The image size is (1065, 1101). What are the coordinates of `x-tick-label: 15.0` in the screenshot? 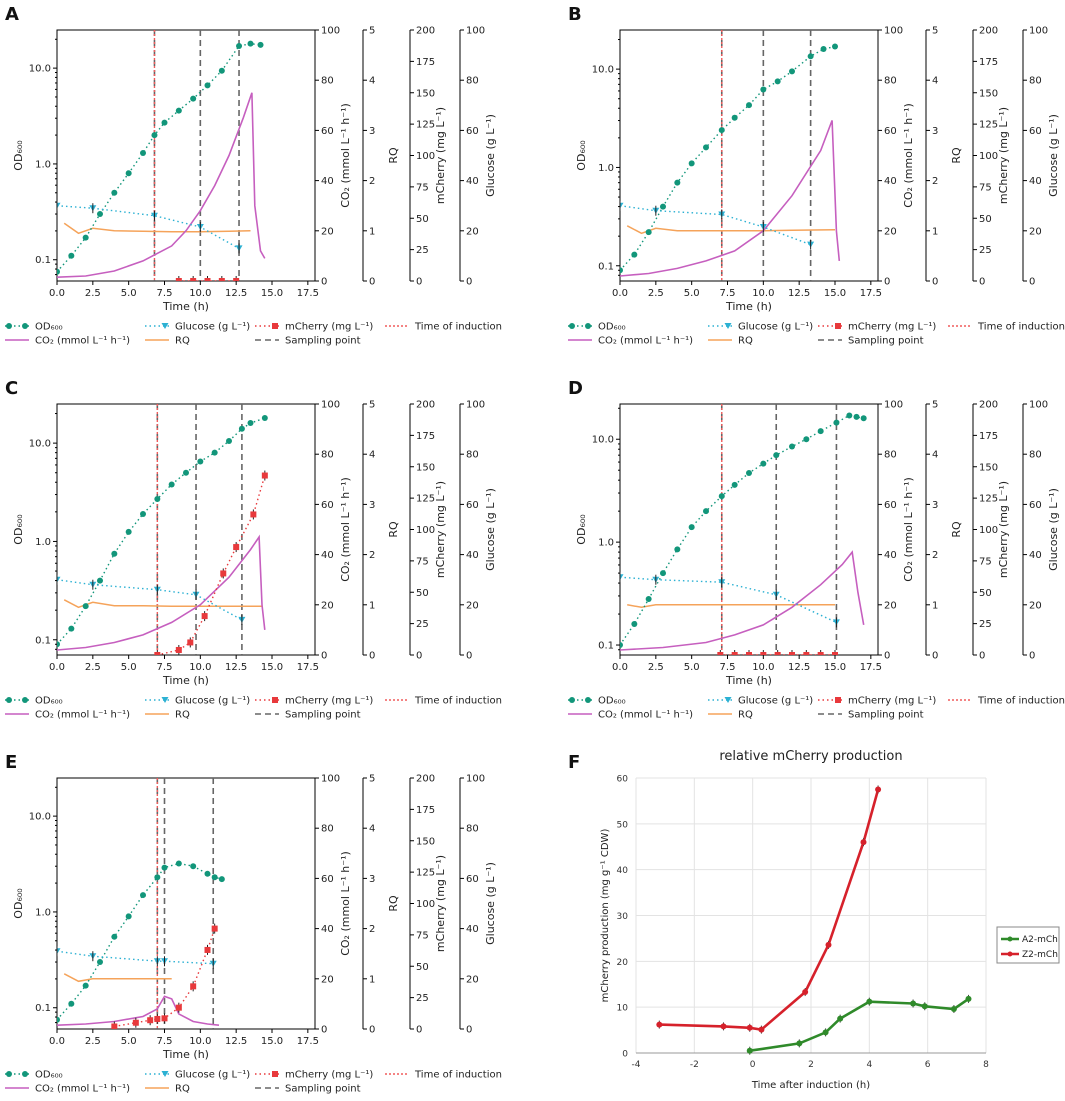 It's located at (272, 667).